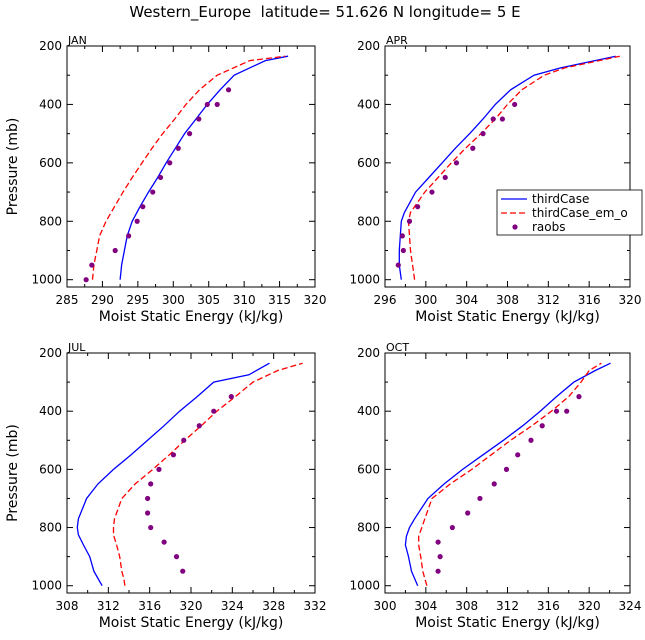 The height and width of the screenshot is (640, 645). Describe the element at coordinates (232, 606) in the screenshot. I see `x-tick-label: 324` at that location.